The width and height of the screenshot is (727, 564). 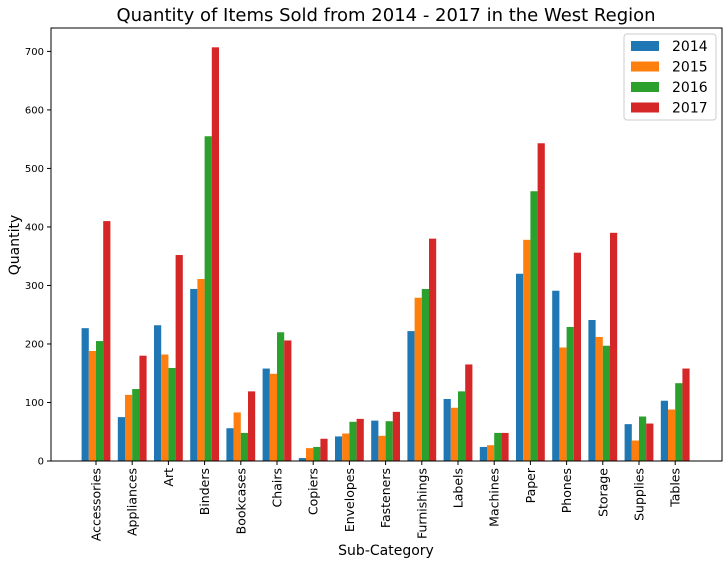 I want to click on x-tick-label: Accessories, so click(x=96, y=504).